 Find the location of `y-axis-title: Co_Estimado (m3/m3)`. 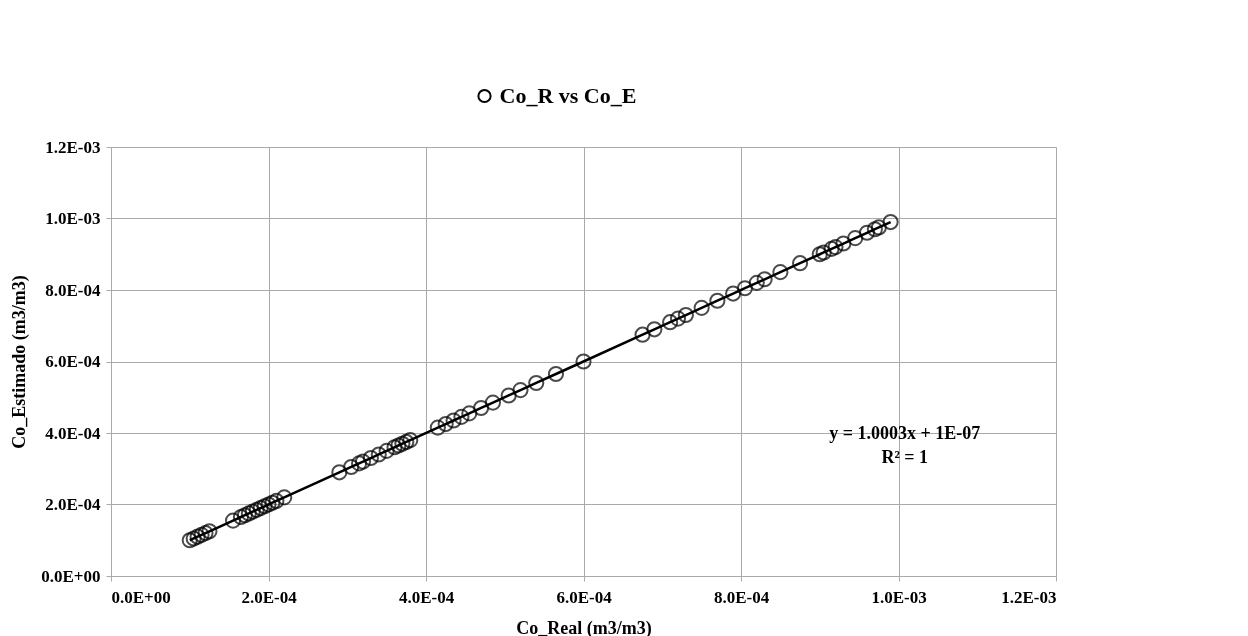

y-axis-title: Co_Estimado (m3/m3) is located at coordinates (20, 362).